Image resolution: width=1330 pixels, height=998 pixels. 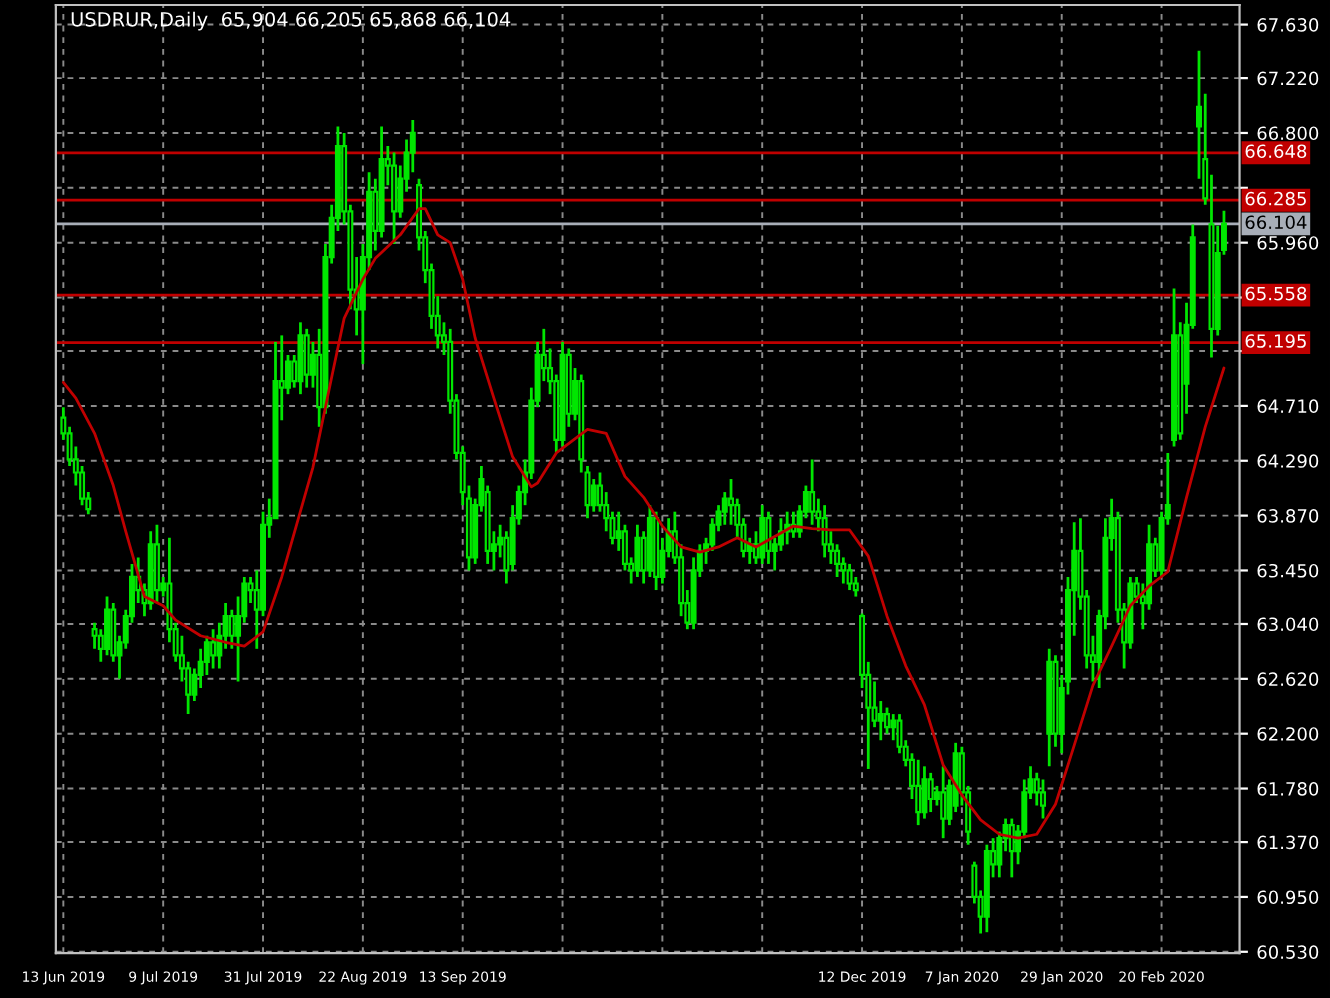 What do you see at coordinates (1288, 461) in the screenshot?
I see `y-tick-label: 64.290` at bounding box center [1288, 461].